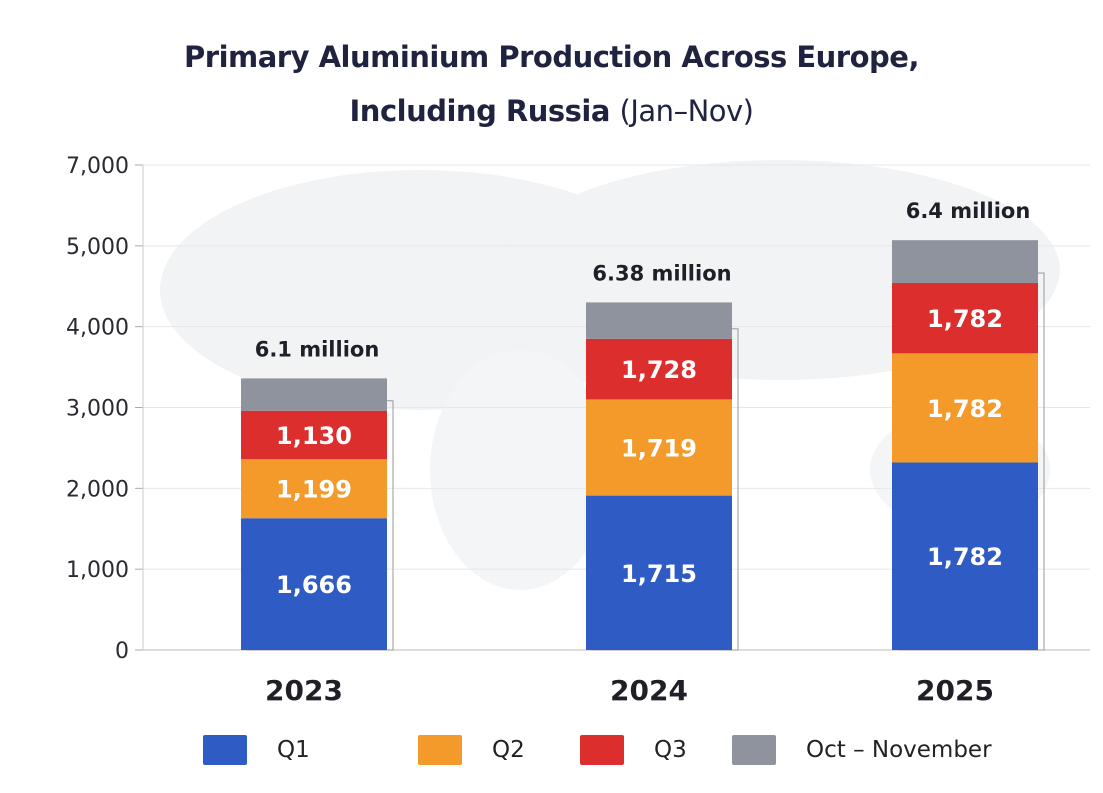  What do you see at coordinates (256, 750) in the screenshot?
I see `legend-item: Q1` at bounding box center [256, 750].